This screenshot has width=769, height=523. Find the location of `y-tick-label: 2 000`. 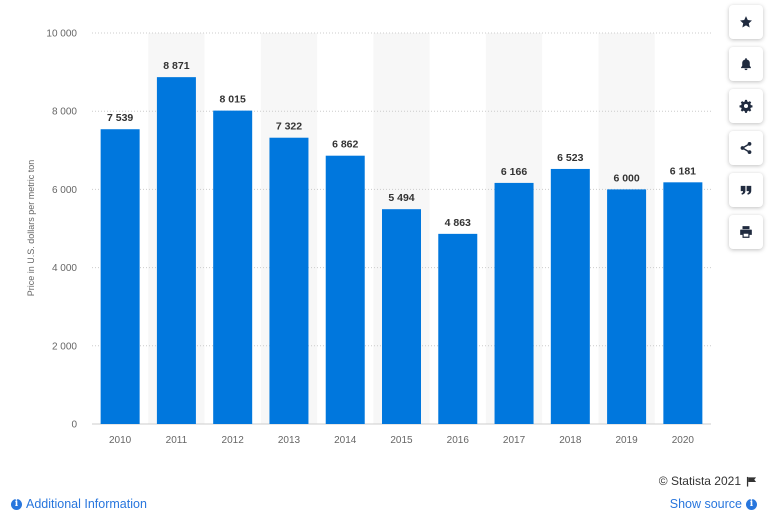

y-tick-label: 2 000 is located at coordinates (64, 346).